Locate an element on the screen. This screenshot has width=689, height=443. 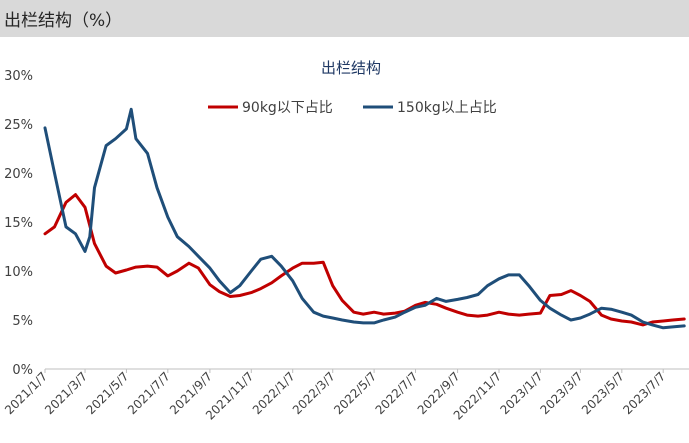
y-tick-label: 30% is located at coordinates (18, 76).